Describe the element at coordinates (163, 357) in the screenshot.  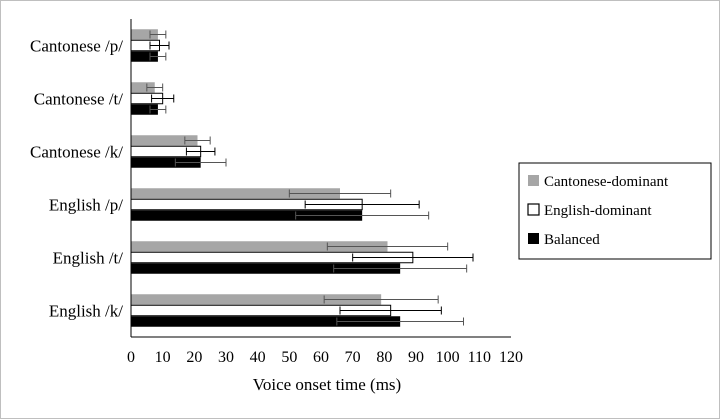
I see `x-tick-label-1: 10` at that location.